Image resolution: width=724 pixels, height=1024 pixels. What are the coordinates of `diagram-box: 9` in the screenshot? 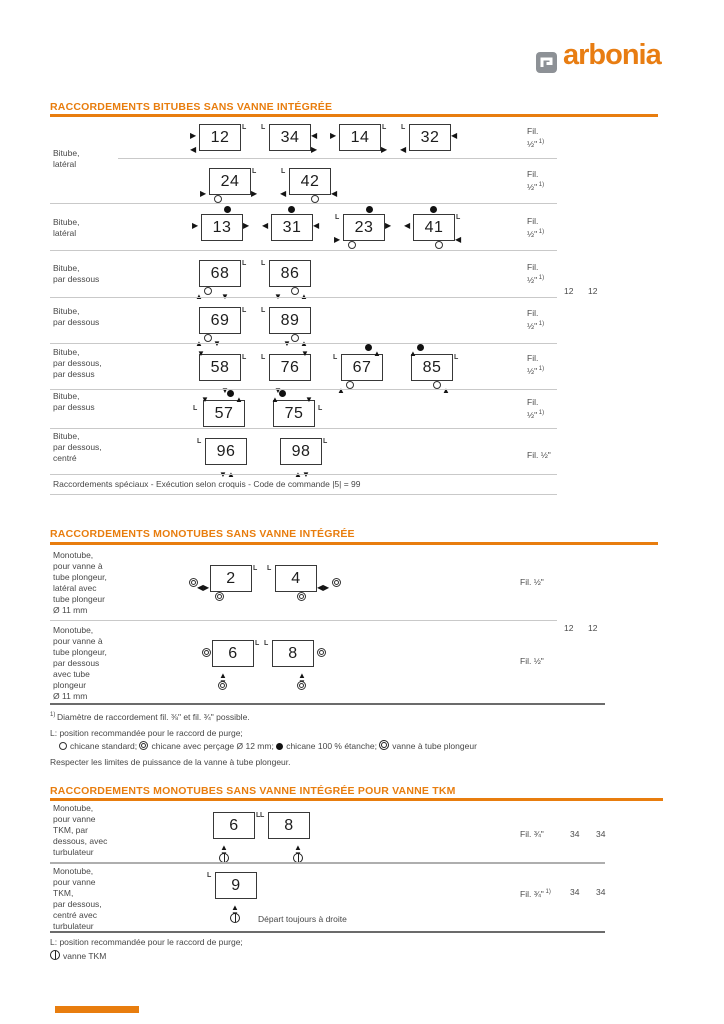 It's located at (236, 885).